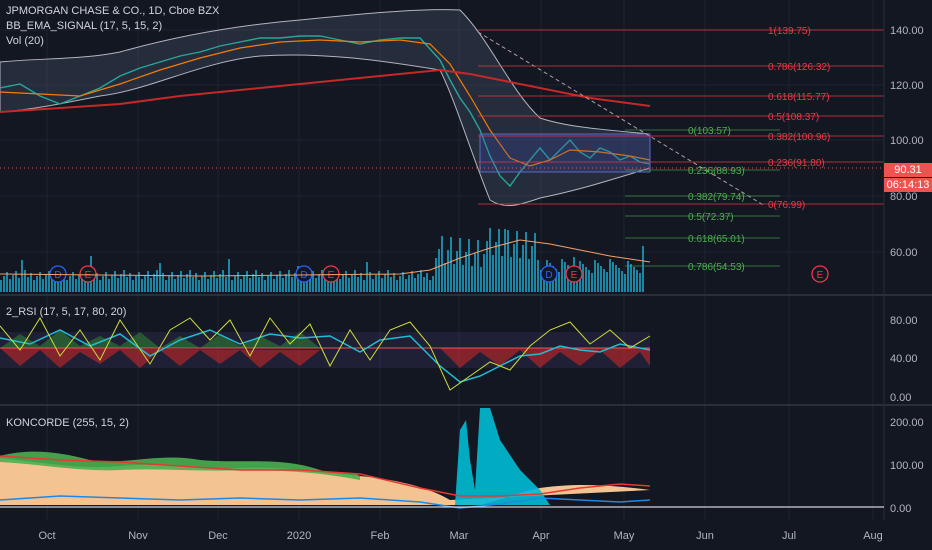  I want to click on fib-level-label: 0.786(126.32), so click(799, 67).